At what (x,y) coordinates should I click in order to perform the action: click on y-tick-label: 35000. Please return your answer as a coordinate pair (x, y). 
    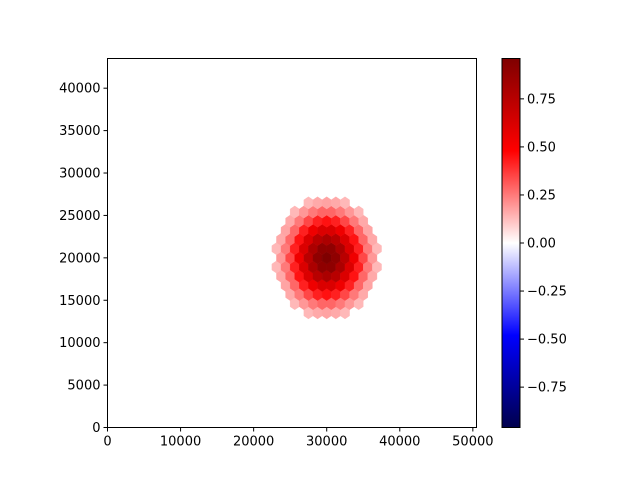
    Looking at the image, I should click on (79, 131).